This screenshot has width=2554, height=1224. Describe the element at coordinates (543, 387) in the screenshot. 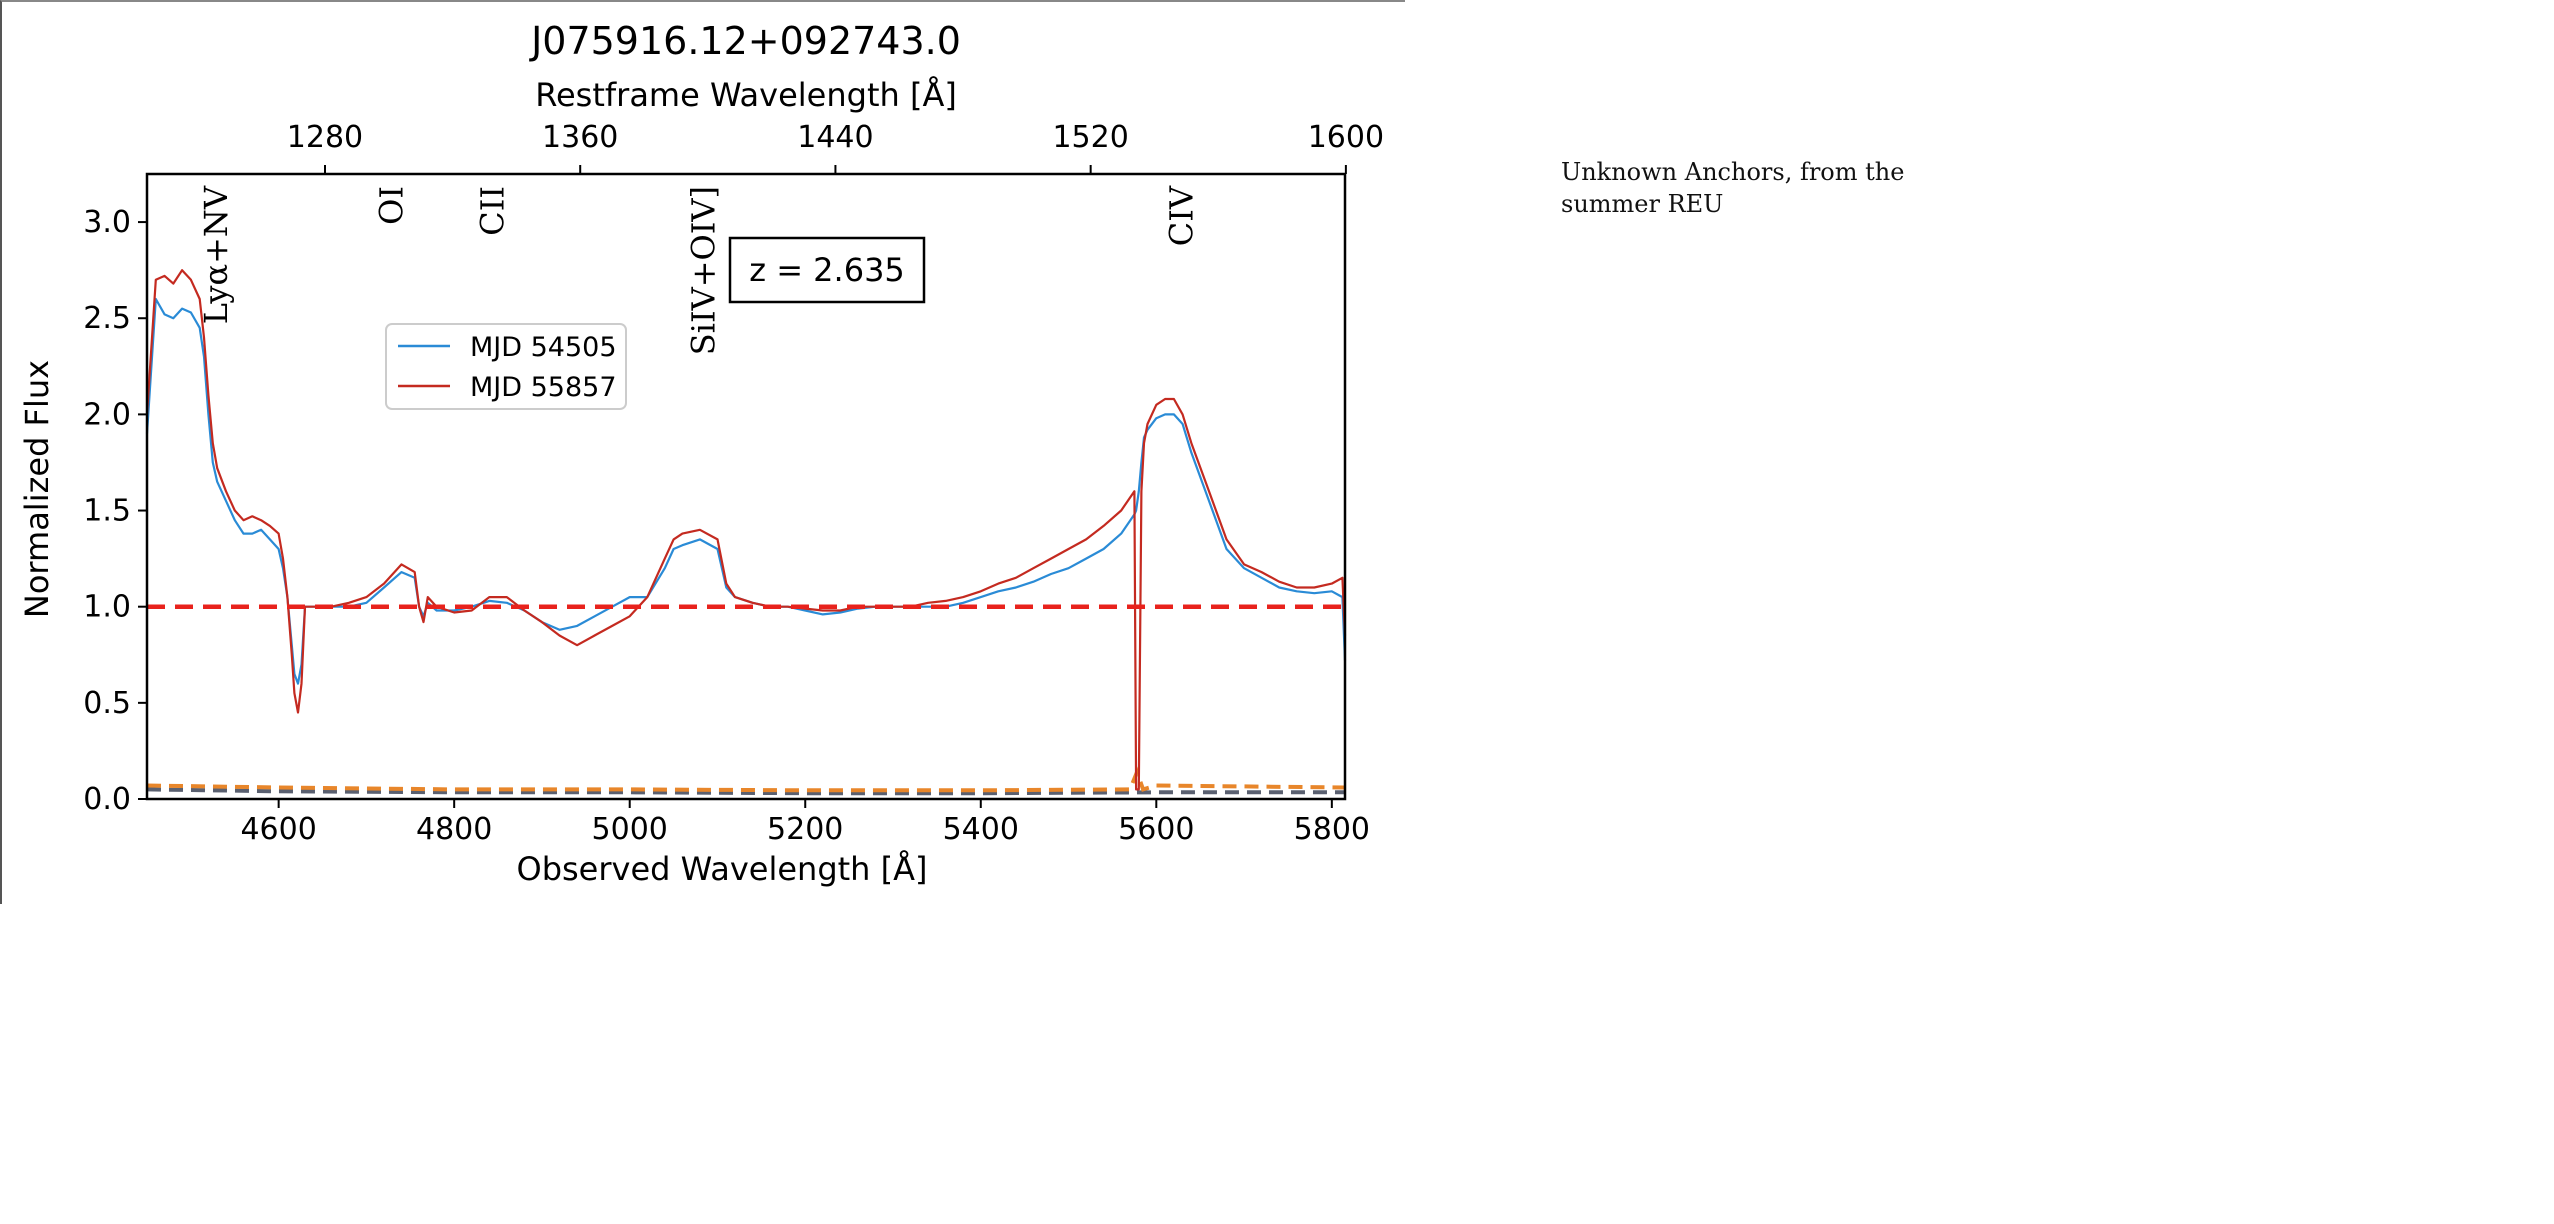

I see `legend-label-2: MJD 55857` at that location.